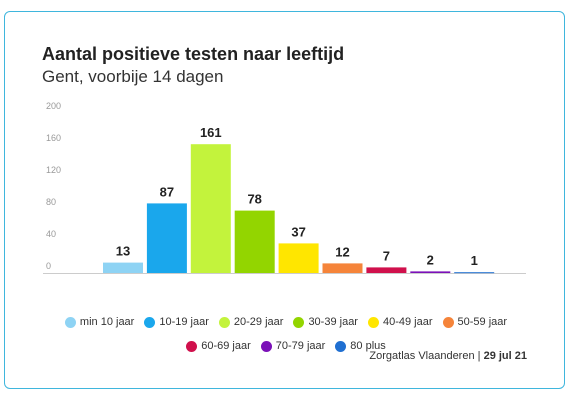 This screenshot has height=406, width=572. What do you see at coordinates (133, 76) in the screenshot?
I see `chart-subtitle: Gent, voorbije 14 dagen` at bounding box center [133, 76].